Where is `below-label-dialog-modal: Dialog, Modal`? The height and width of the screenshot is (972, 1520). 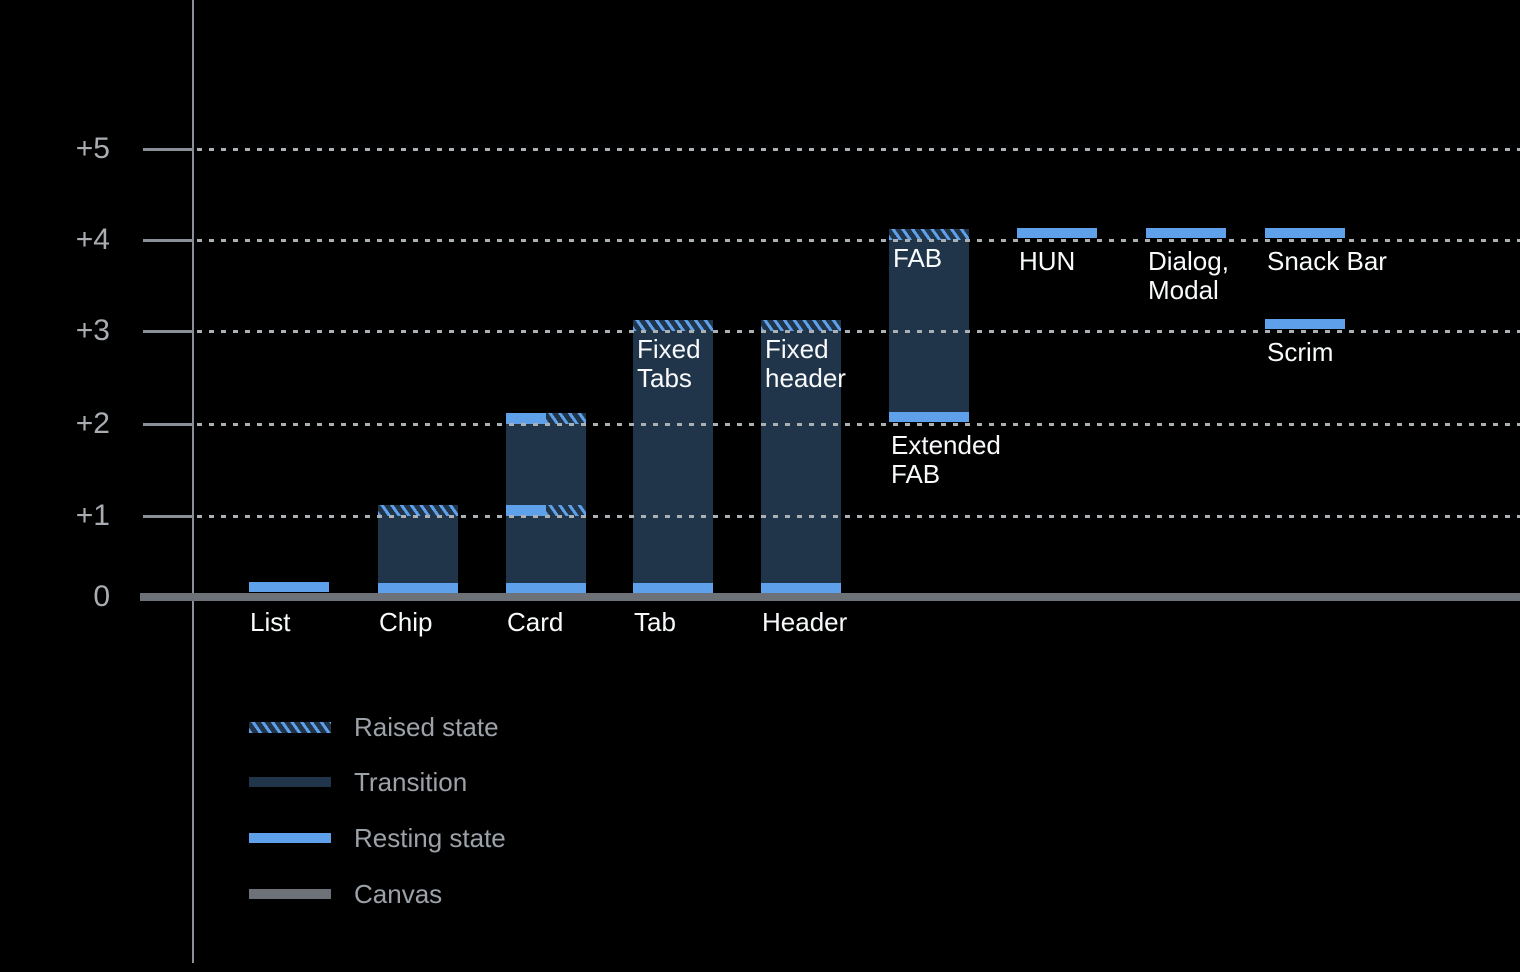
below-label-dialog-modal: Dialog, Modal is located at coordinates (1188, 275).